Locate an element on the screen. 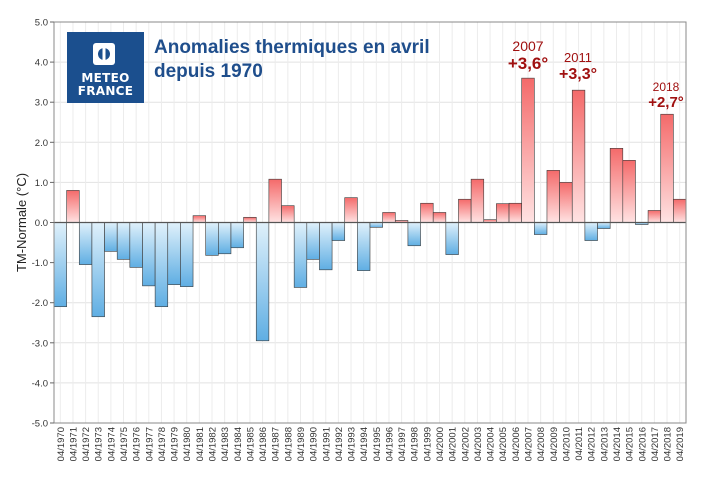 This screenshot has height=478, width=718. x-tick-label: 04/1972 is located at coordinates (86, 444).